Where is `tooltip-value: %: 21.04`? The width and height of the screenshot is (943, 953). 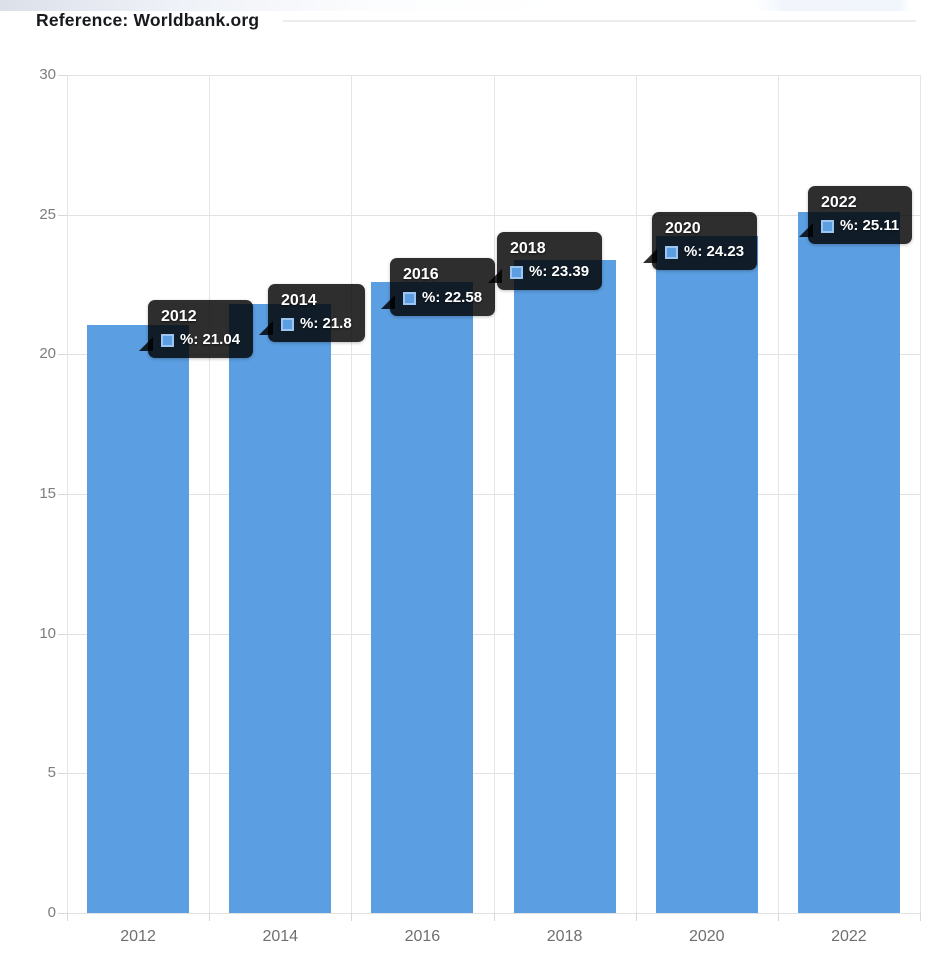
tooltip-value: %: 21.04 is located at coordinates (210, 339).